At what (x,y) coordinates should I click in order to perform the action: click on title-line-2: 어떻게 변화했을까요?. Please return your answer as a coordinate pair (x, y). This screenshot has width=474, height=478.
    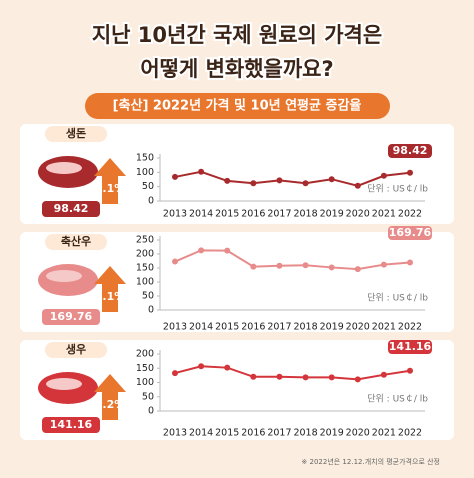
    Looking at the image, I should click on (236, 69).